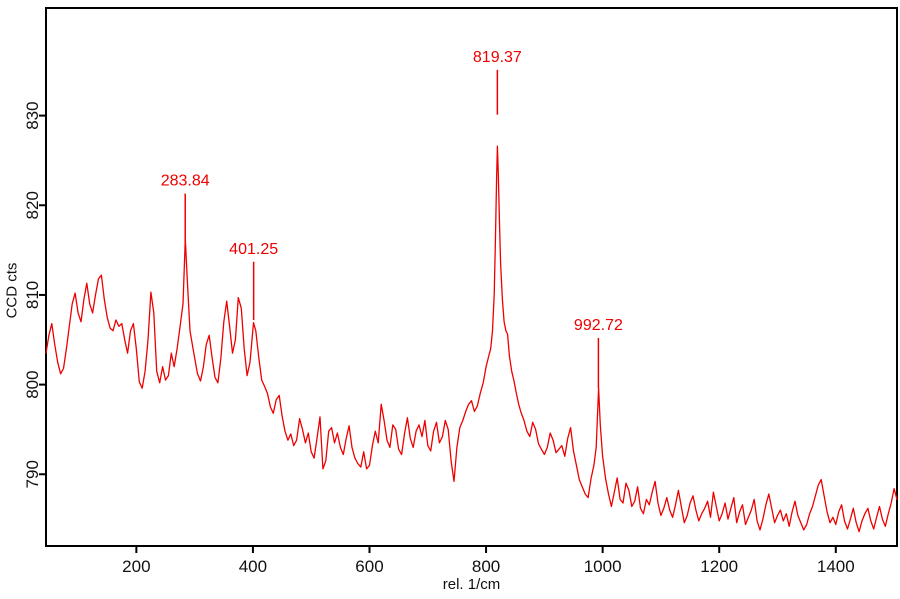 The width and height of the screenshot is (900, 599). Describe the element at coordinates (603, 566) in the screenshot. I see `x-tick-label: 1000` at that location.